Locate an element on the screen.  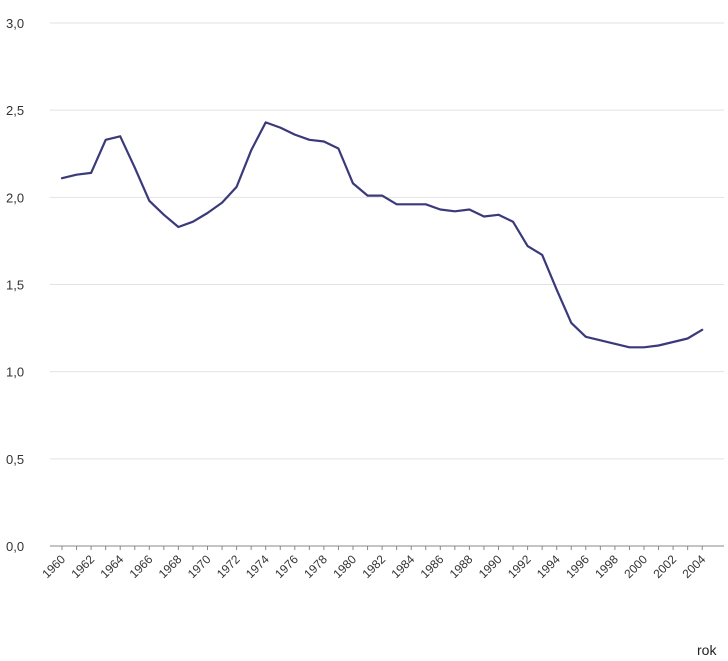
y-tick-label: 3,0 is located at coordinates (15, 23).